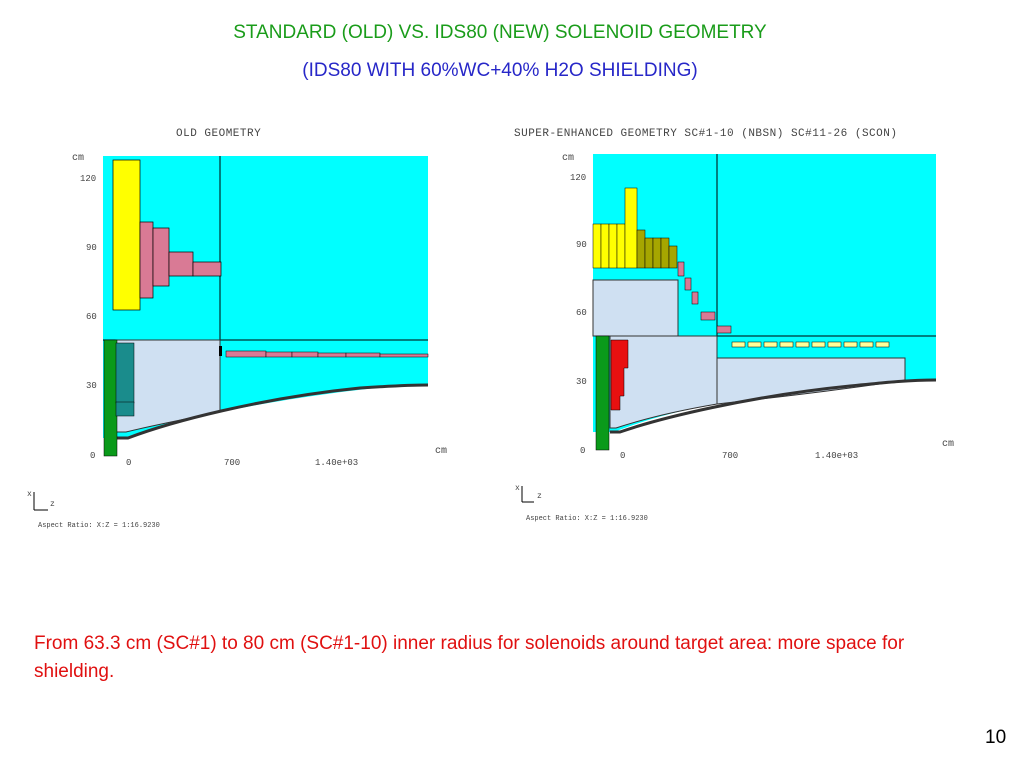  Describe the element at coordinates (602, 393) in the screenshot. I see `right-target-column` at that location.